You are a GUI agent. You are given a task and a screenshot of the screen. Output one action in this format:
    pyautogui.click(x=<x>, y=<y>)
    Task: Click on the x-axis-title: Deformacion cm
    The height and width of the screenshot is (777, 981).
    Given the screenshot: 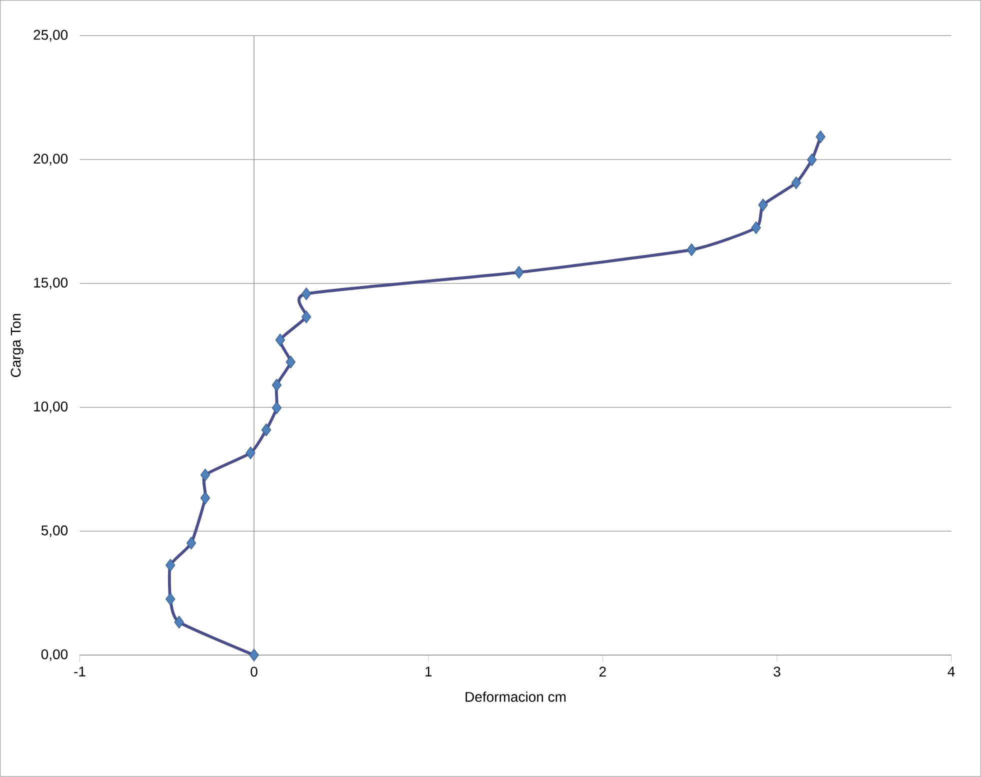 What is the action you would take?
    pyautogui.click(x=516, y=697)
    